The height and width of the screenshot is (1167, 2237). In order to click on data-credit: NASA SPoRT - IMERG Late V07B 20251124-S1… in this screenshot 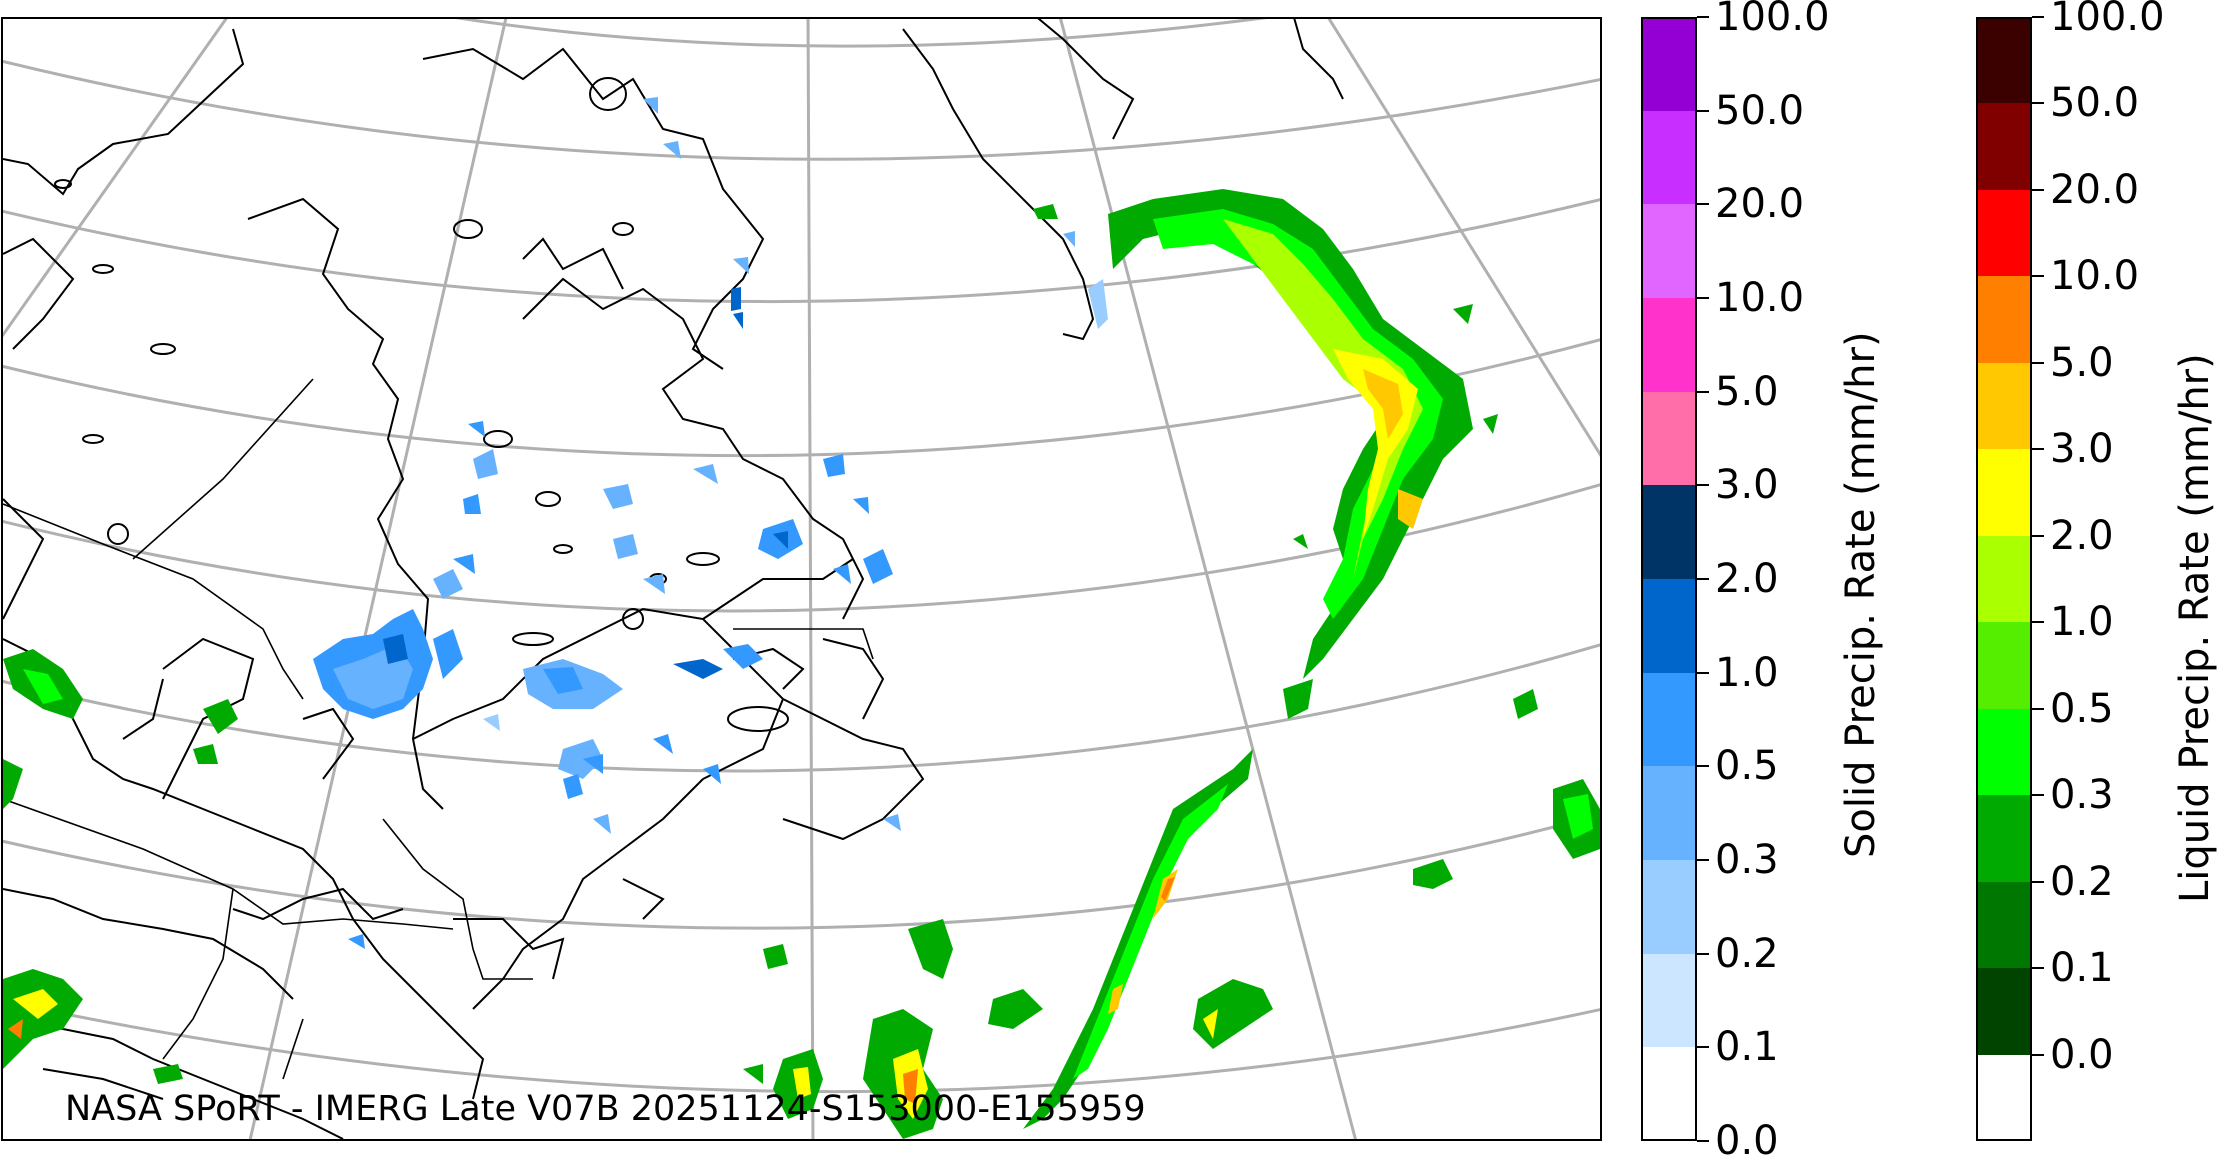, I will do `click(605, 1109)`.